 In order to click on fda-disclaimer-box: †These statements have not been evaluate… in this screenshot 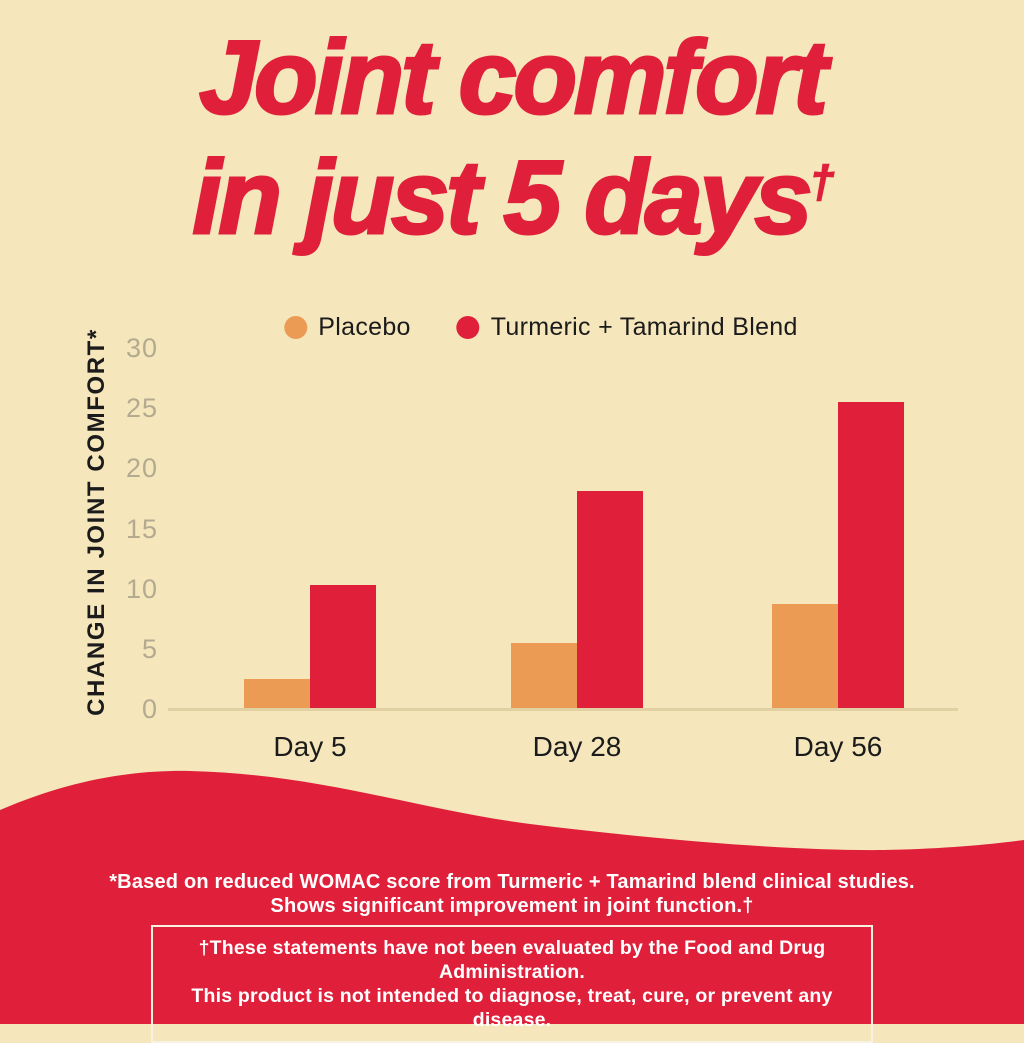, I will do `click(512, 984)`.